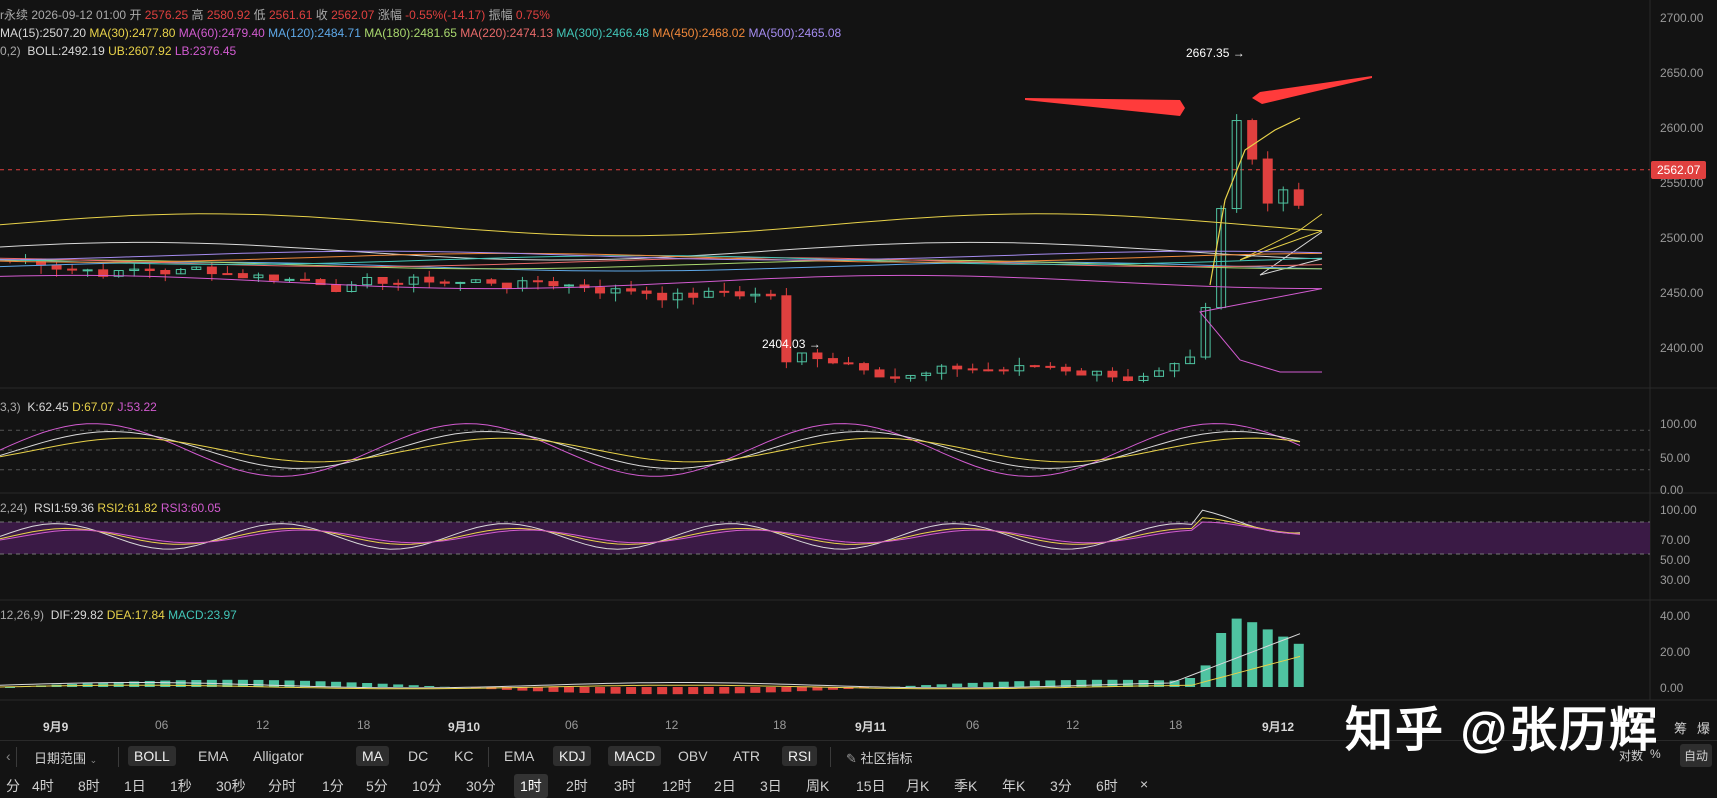  Describe the element at coordinates (677, 786) in the screenshot. I see `timeframe-option: 12时` at that location.